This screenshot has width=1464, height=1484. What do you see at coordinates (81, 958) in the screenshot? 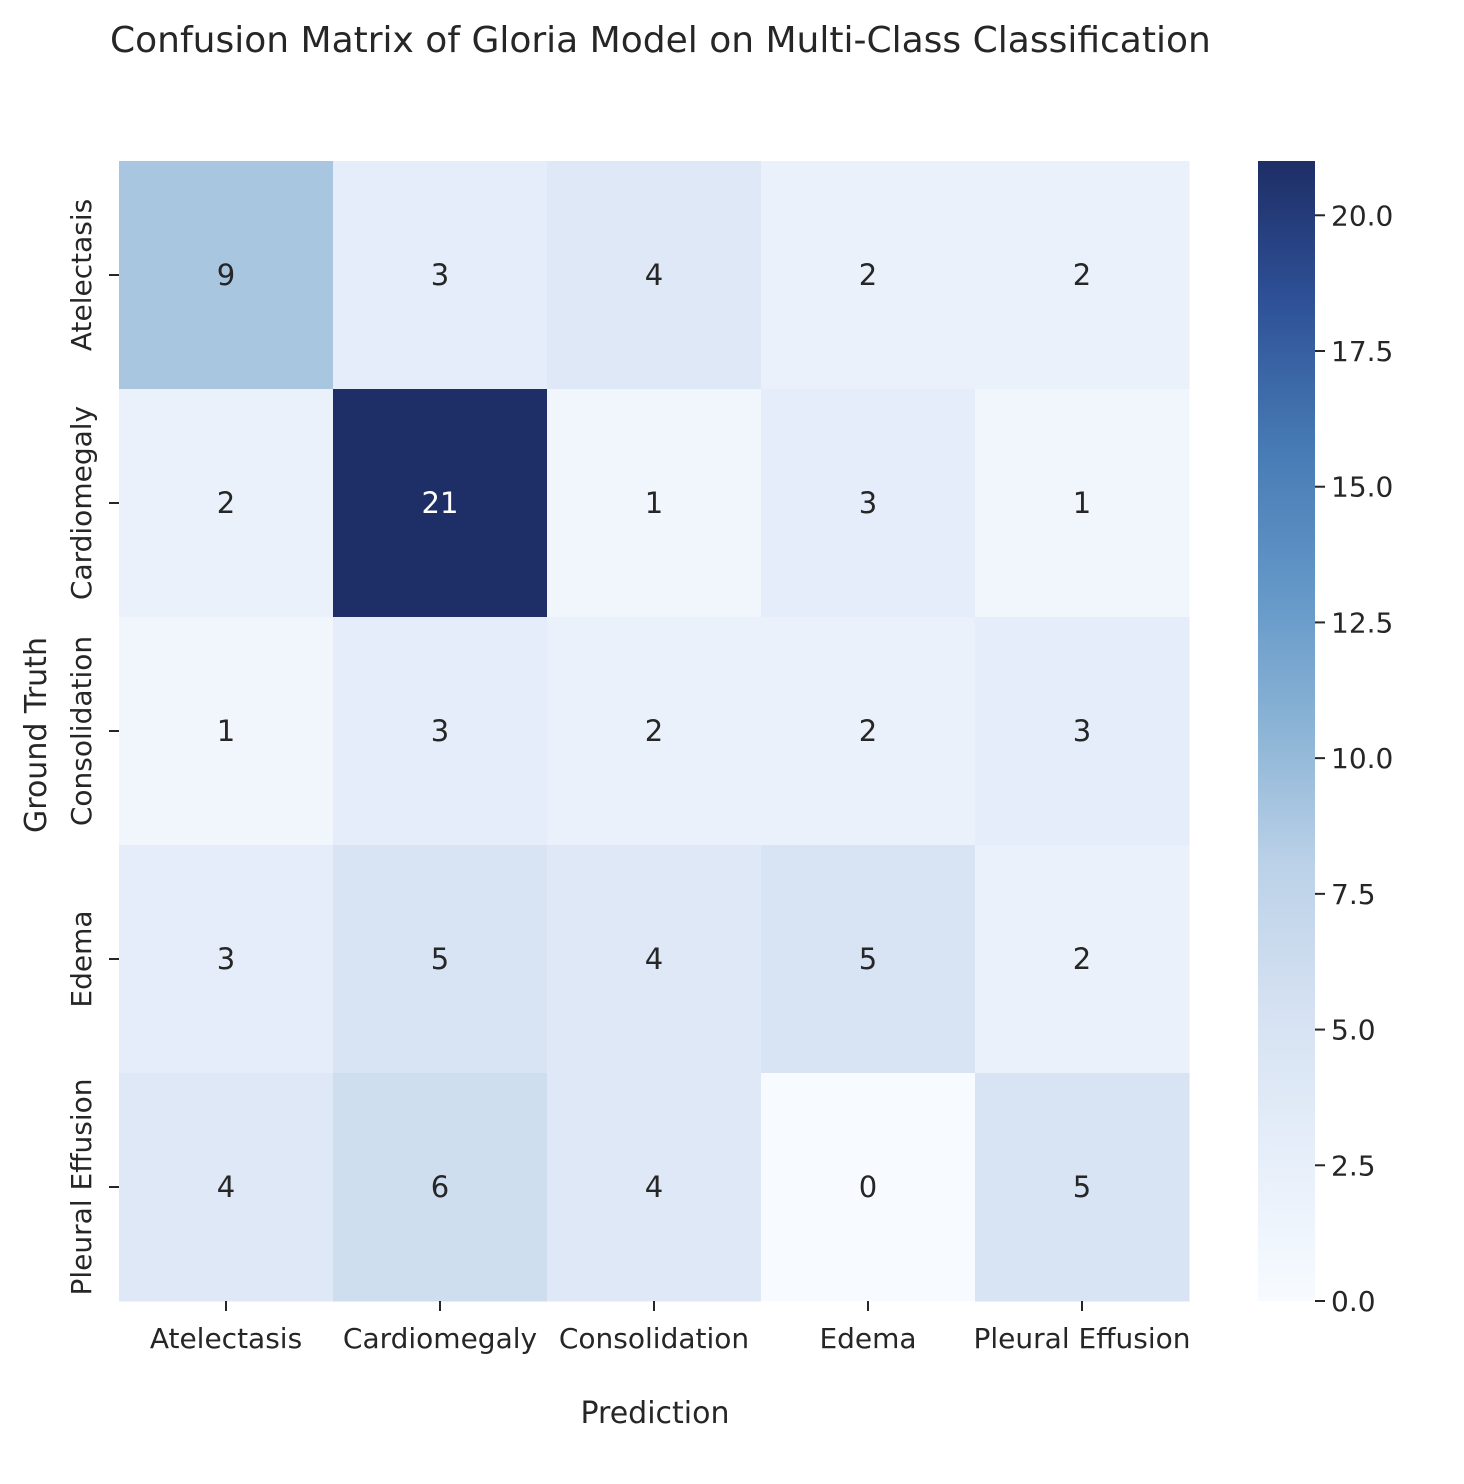
I see `y-tick-label: Edema` at bounding box center [81, 958].